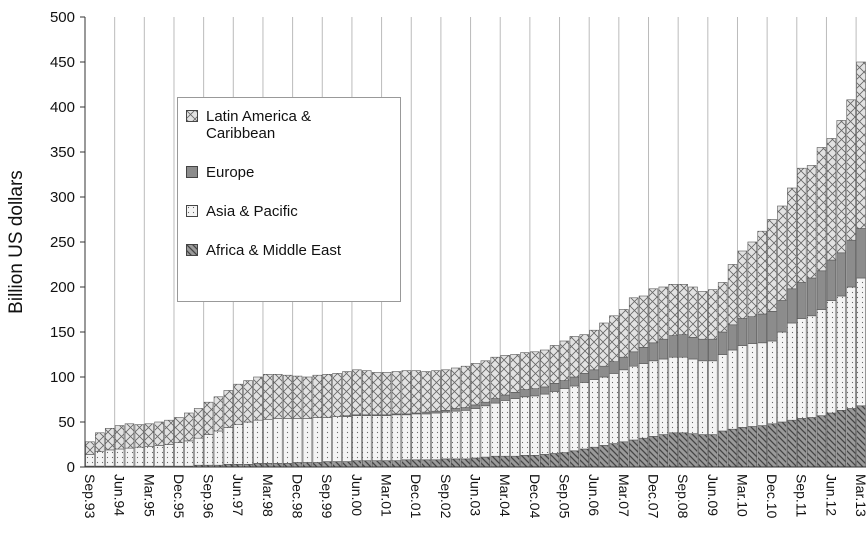 Image resolution: width=868 pixels, height=543 pixels. I want to click on legend-swatch-box, so click(192, 116).